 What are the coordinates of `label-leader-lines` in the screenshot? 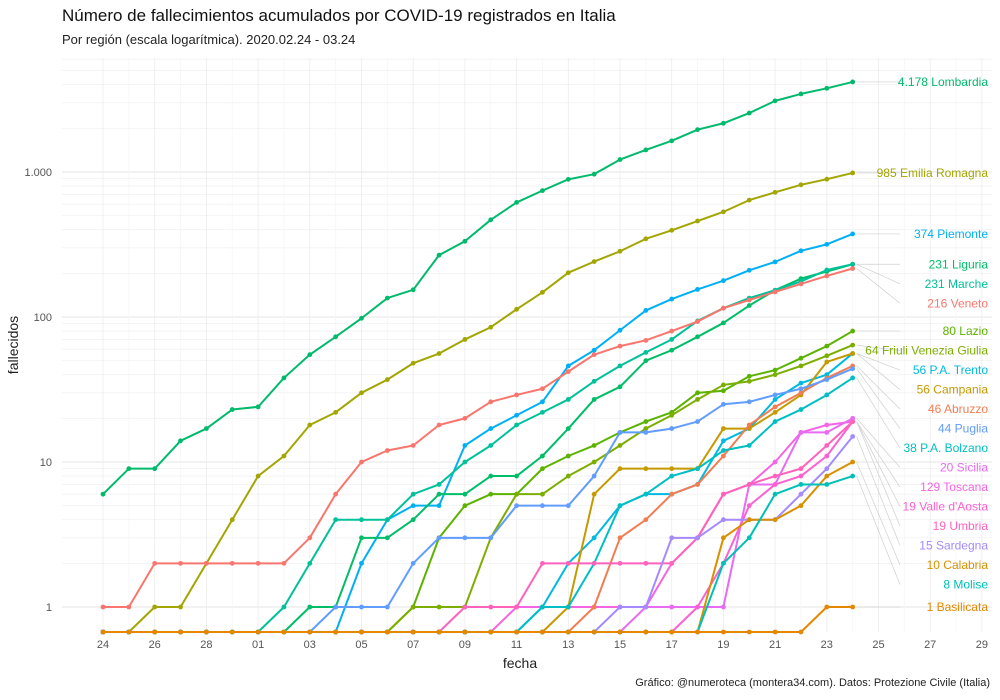 It's located at (878, 344).